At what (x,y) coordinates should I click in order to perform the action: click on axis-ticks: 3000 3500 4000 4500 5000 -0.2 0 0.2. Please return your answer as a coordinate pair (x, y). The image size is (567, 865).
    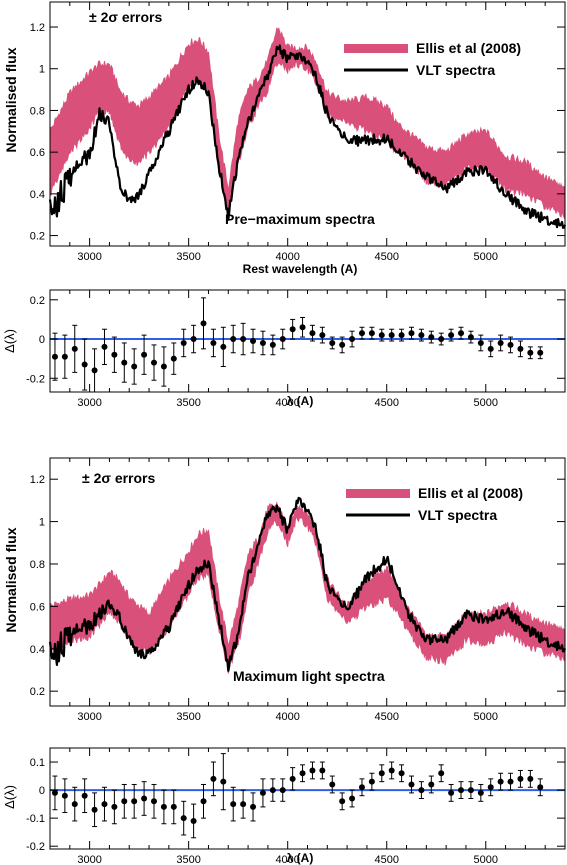
    Looking at the image, I should click on (296, 349).